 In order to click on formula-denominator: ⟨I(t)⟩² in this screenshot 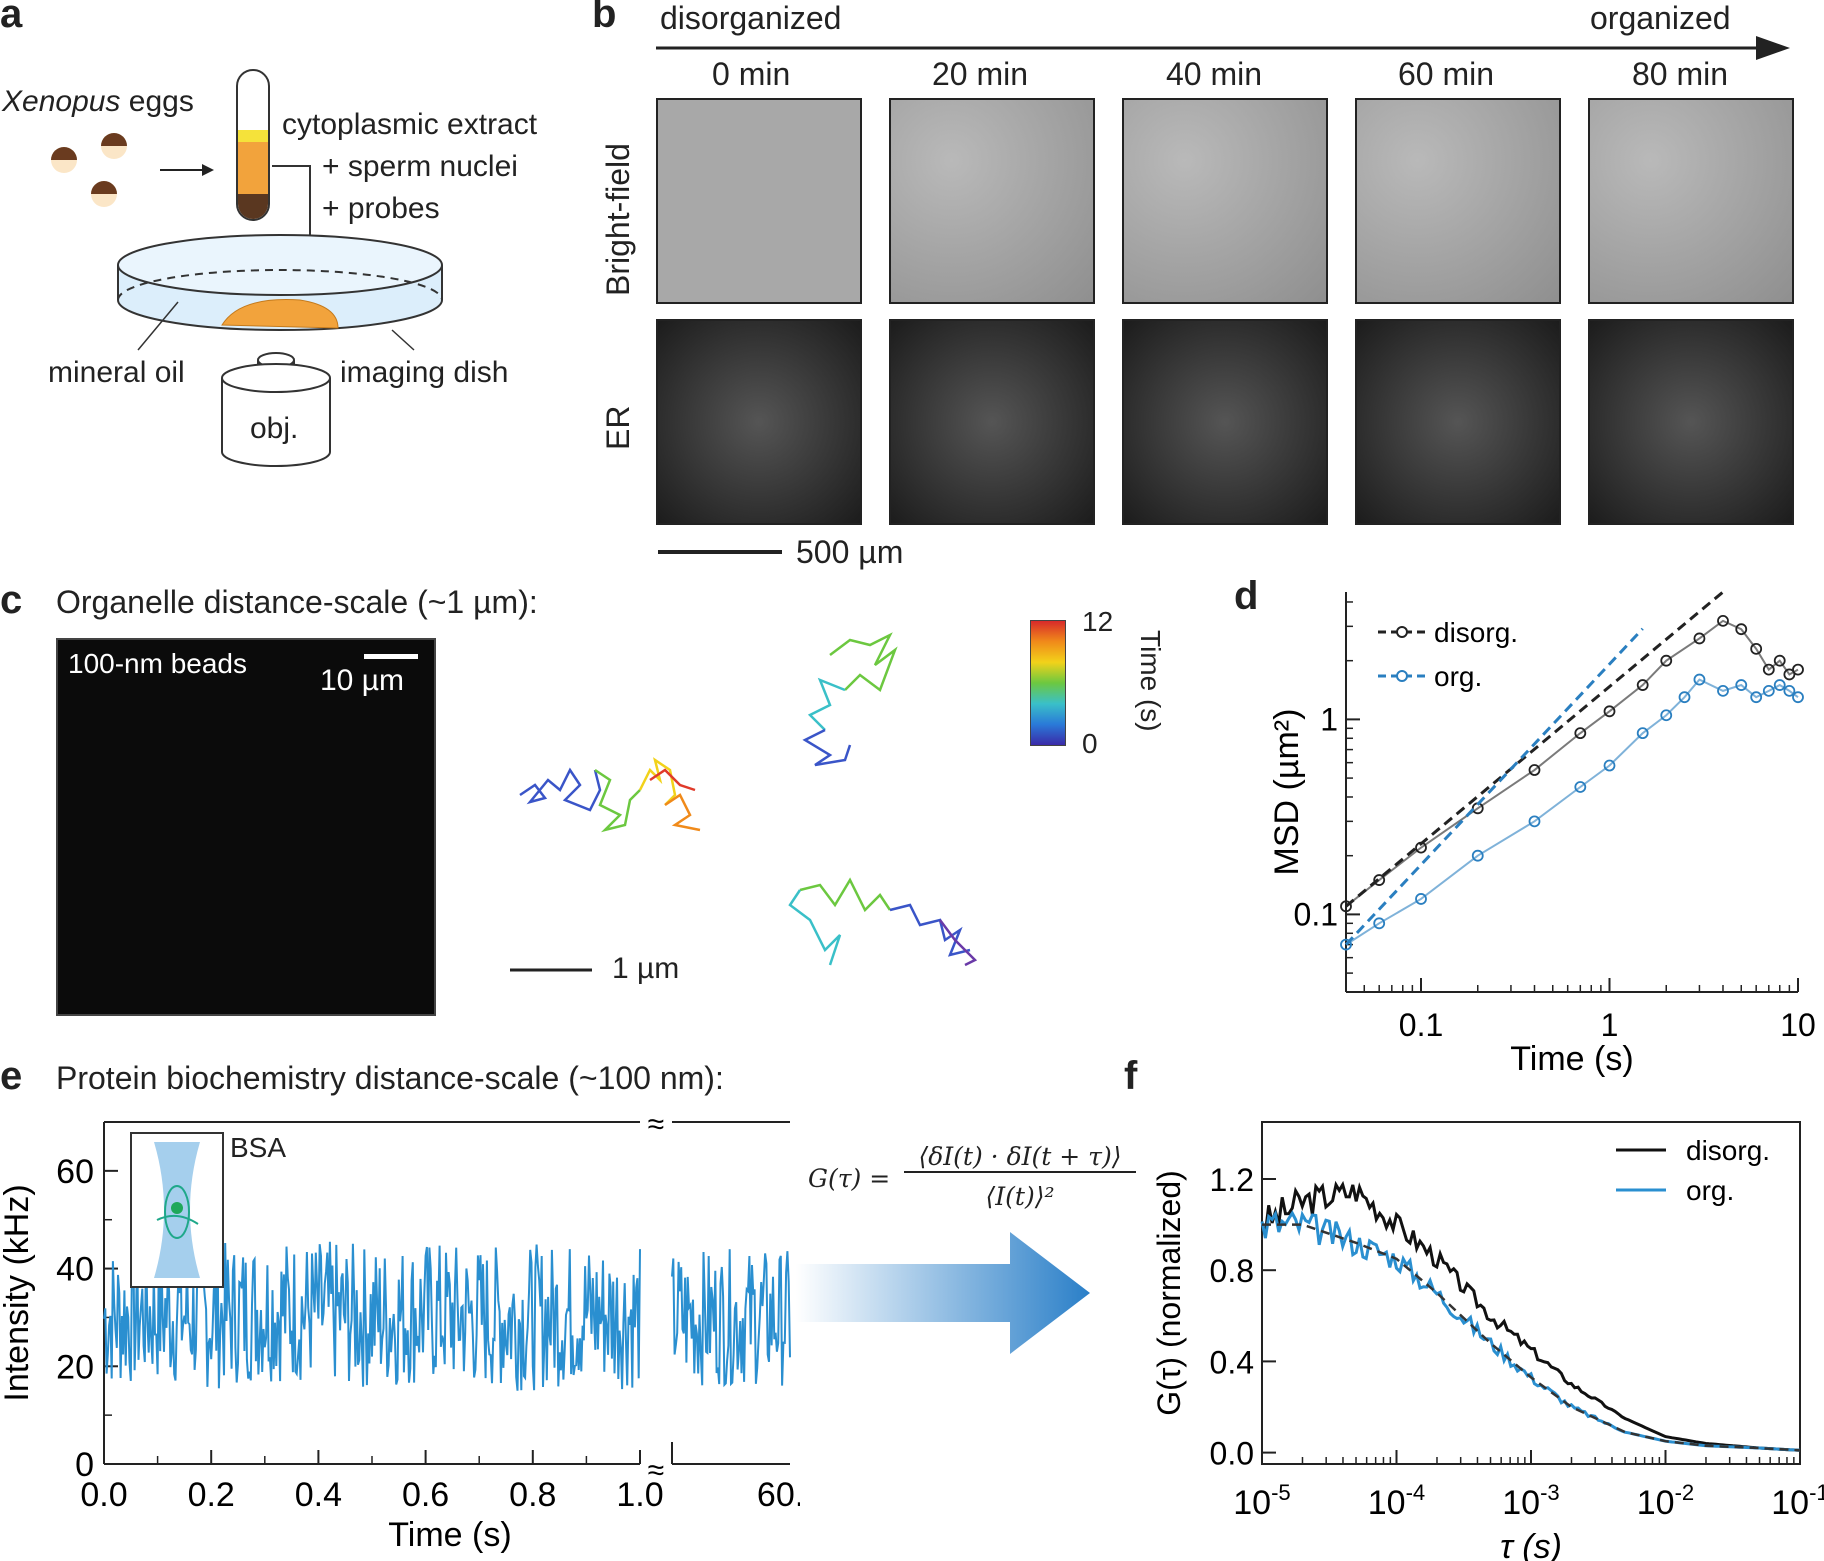, I will do `click(1020, 1196)`.